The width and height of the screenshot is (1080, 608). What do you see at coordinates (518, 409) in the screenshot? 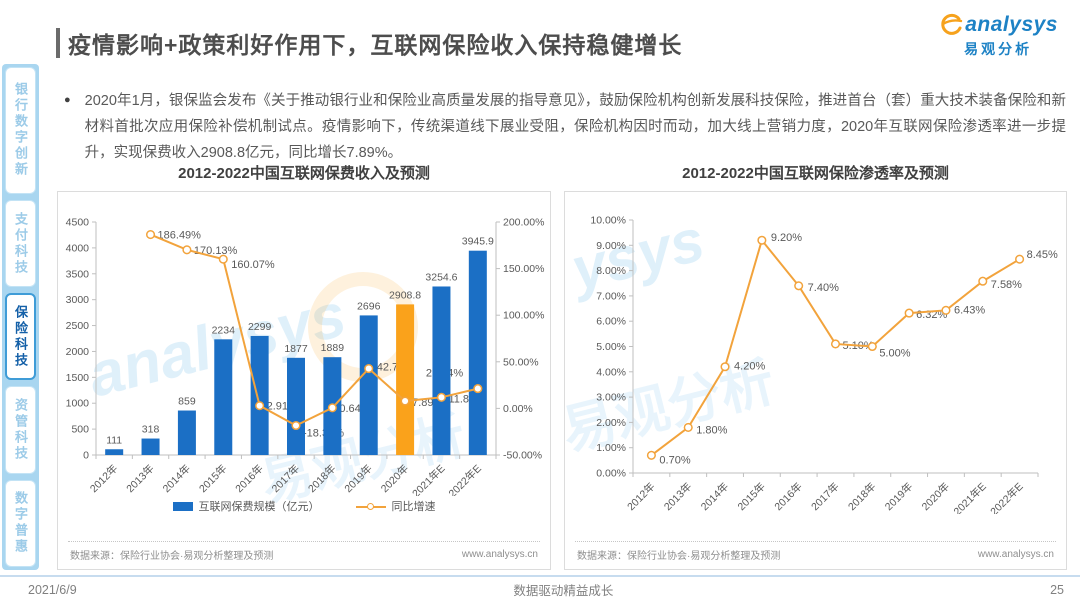
I see `right-axis-tick: 0.00%` at bounding box center [518, 409].